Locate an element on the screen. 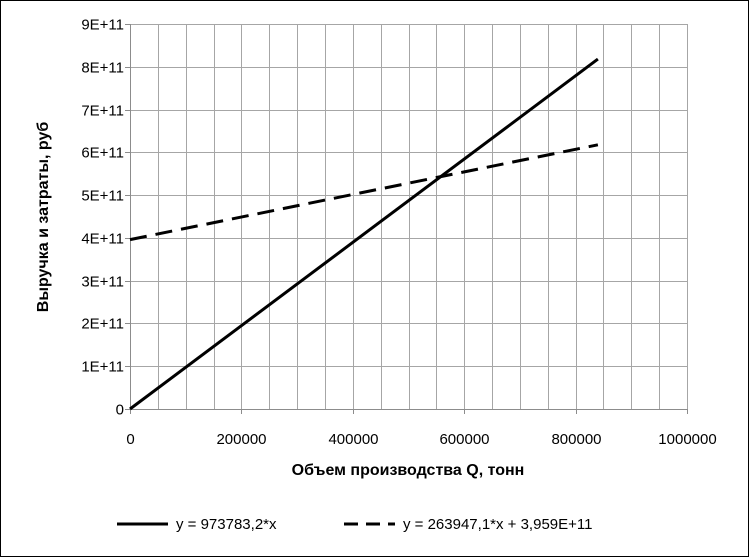 This screenshot has width=749, height=557. y-tick-label: 1E+11 is located at coordinates (102, 367).